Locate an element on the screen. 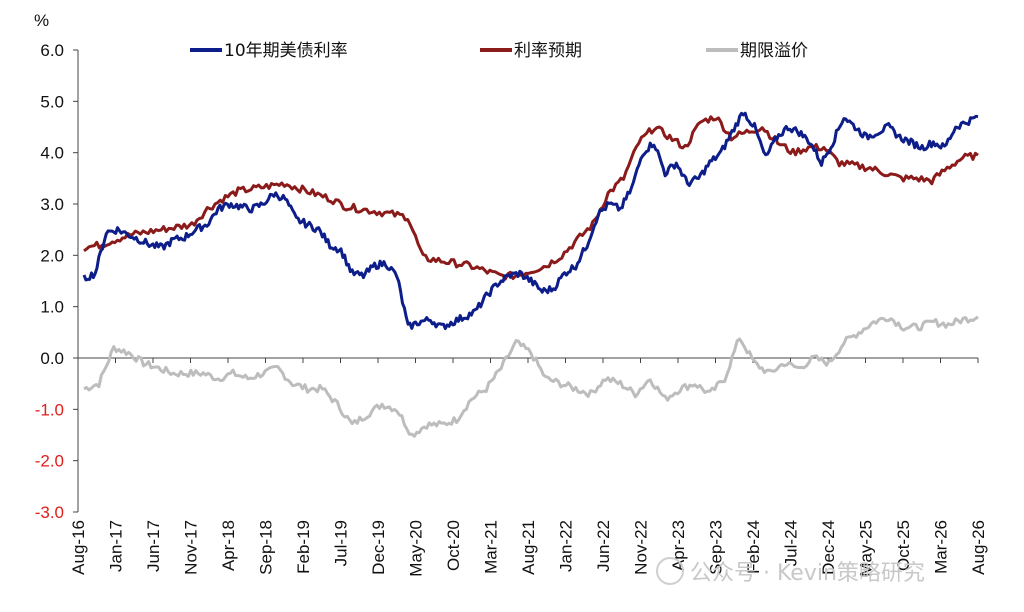 This screenshot has width=1024, height=612. legend-label-10y: 10年期美债利率 is located at coordinates (286, 51).